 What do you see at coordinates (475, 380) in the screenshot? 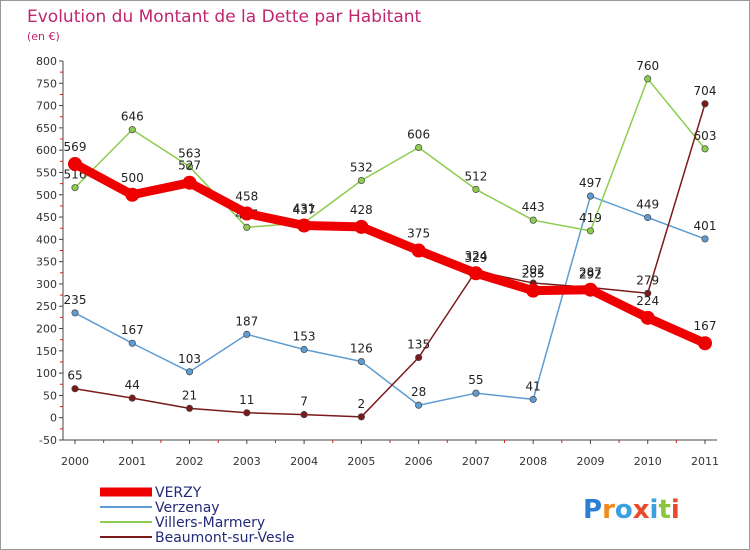
I see `data-label: 55` at bounding box center [475, 380].